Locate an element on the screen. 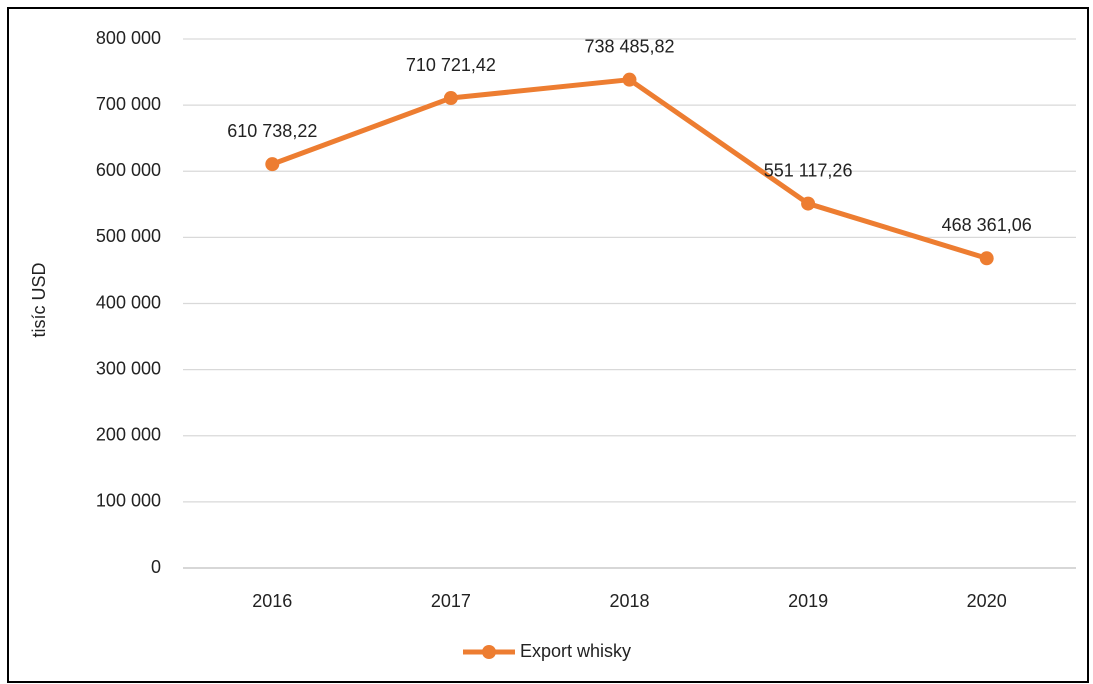 This screenshot has width=1093, height=684. x-tick-label: 2020 is located at coordinates (987, 601).